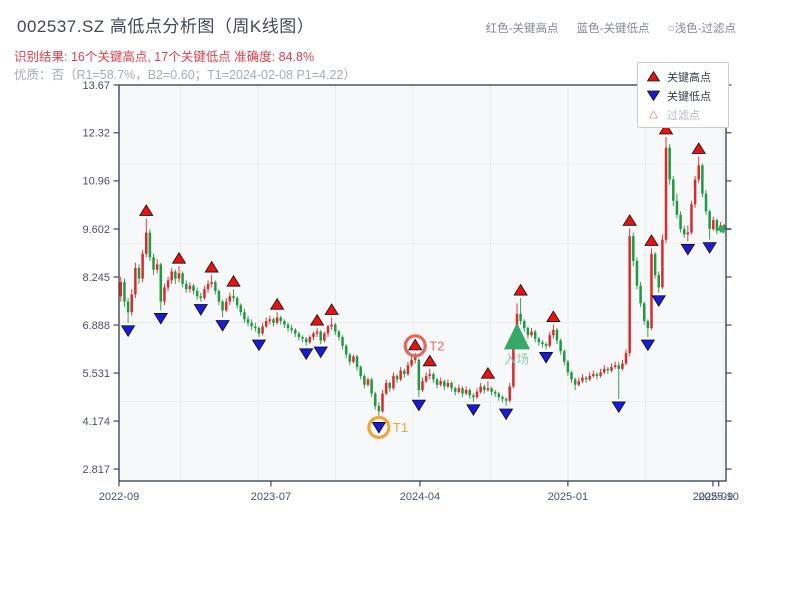 The width and height of the screenshot is (800, 600). What do you see at coordinates (689, 77) in the screenshot?
I see `legend-label-key-high: 关键高点` at bounding box center [689, 77].